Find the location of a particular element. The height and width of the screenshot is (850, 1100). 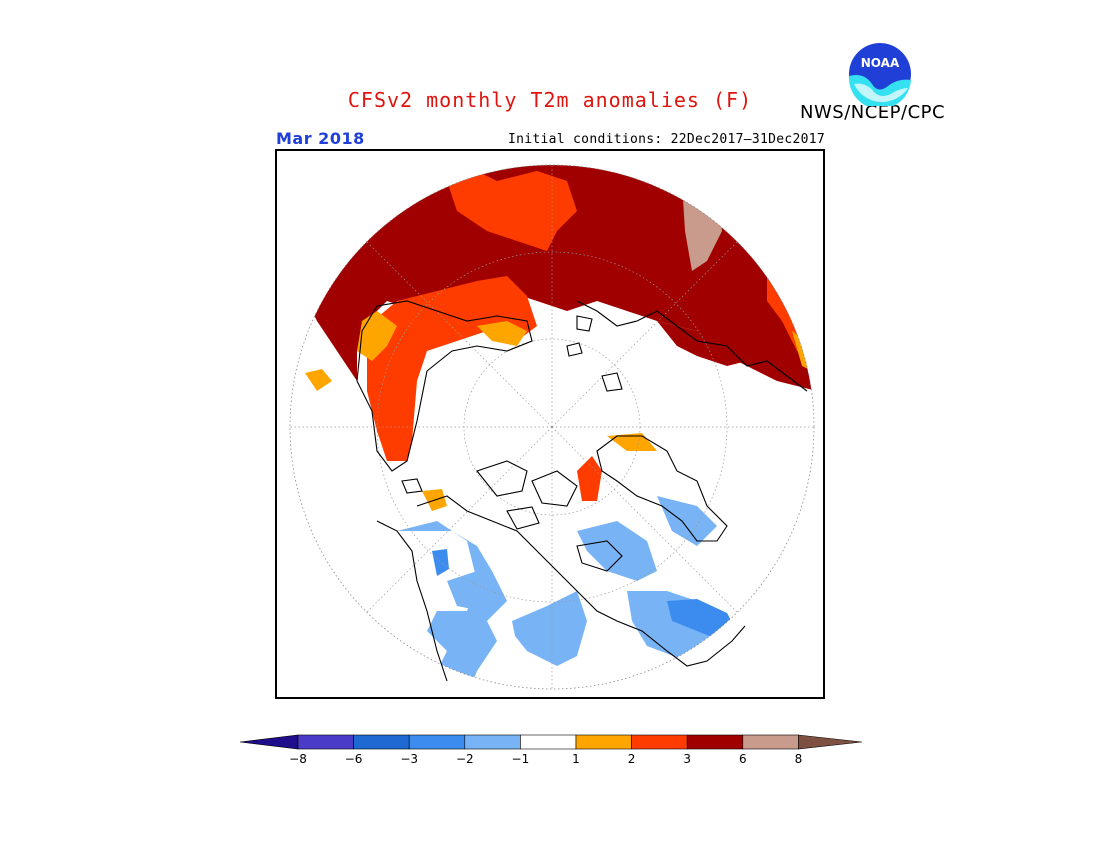

legend-tick-label: 2 is located at coordinates (631, 759).